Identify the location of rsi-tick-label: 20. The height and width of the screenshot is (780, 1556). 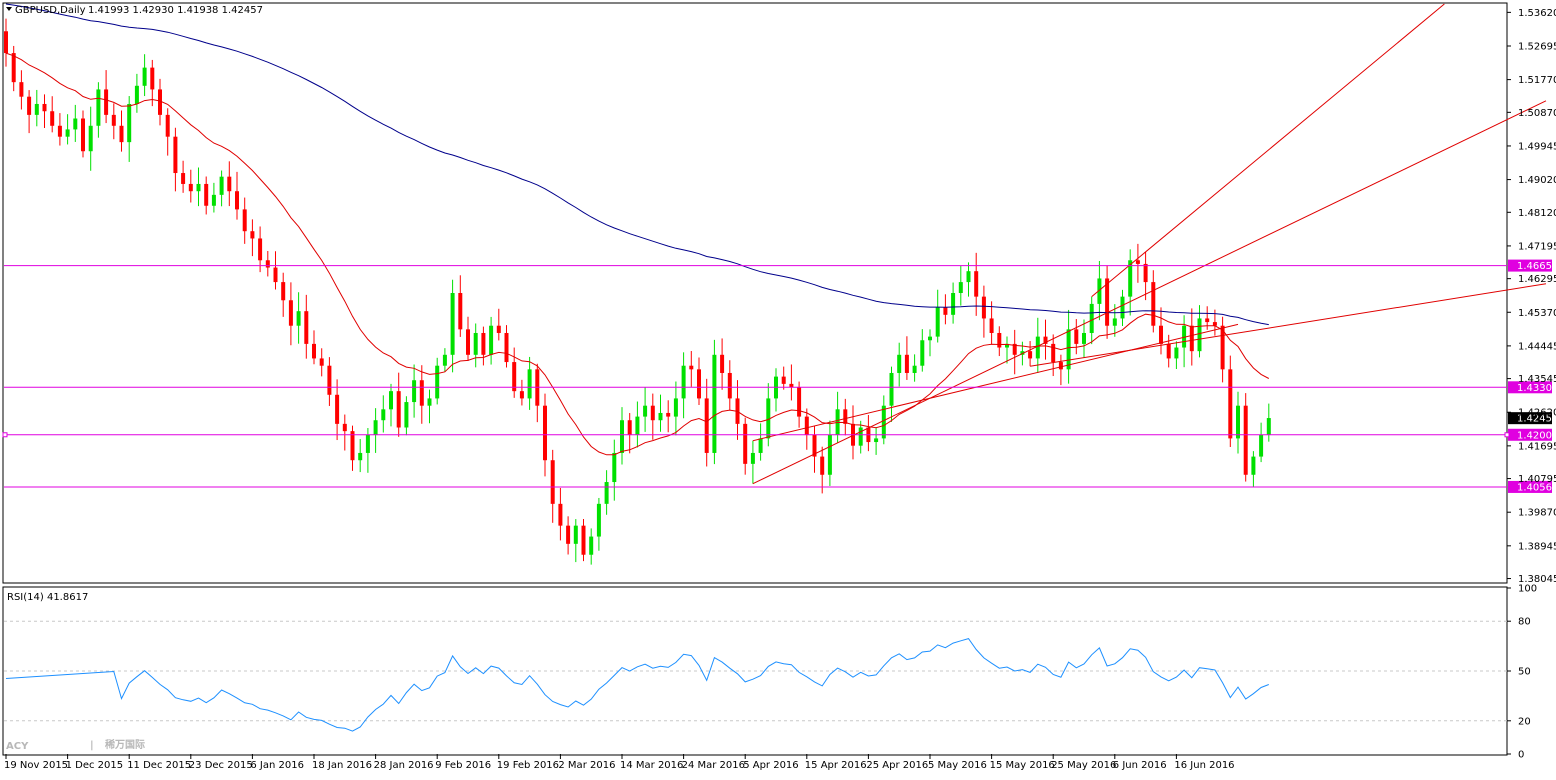
(1524, 721).